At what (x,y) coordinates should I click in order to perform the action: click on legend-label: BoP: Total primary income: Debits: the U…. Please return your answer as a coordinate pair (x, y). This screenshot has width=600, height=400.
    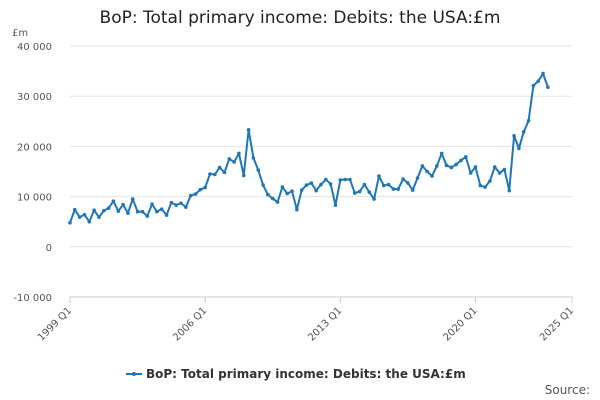
    Looking at the image, I should click on (306, 374).